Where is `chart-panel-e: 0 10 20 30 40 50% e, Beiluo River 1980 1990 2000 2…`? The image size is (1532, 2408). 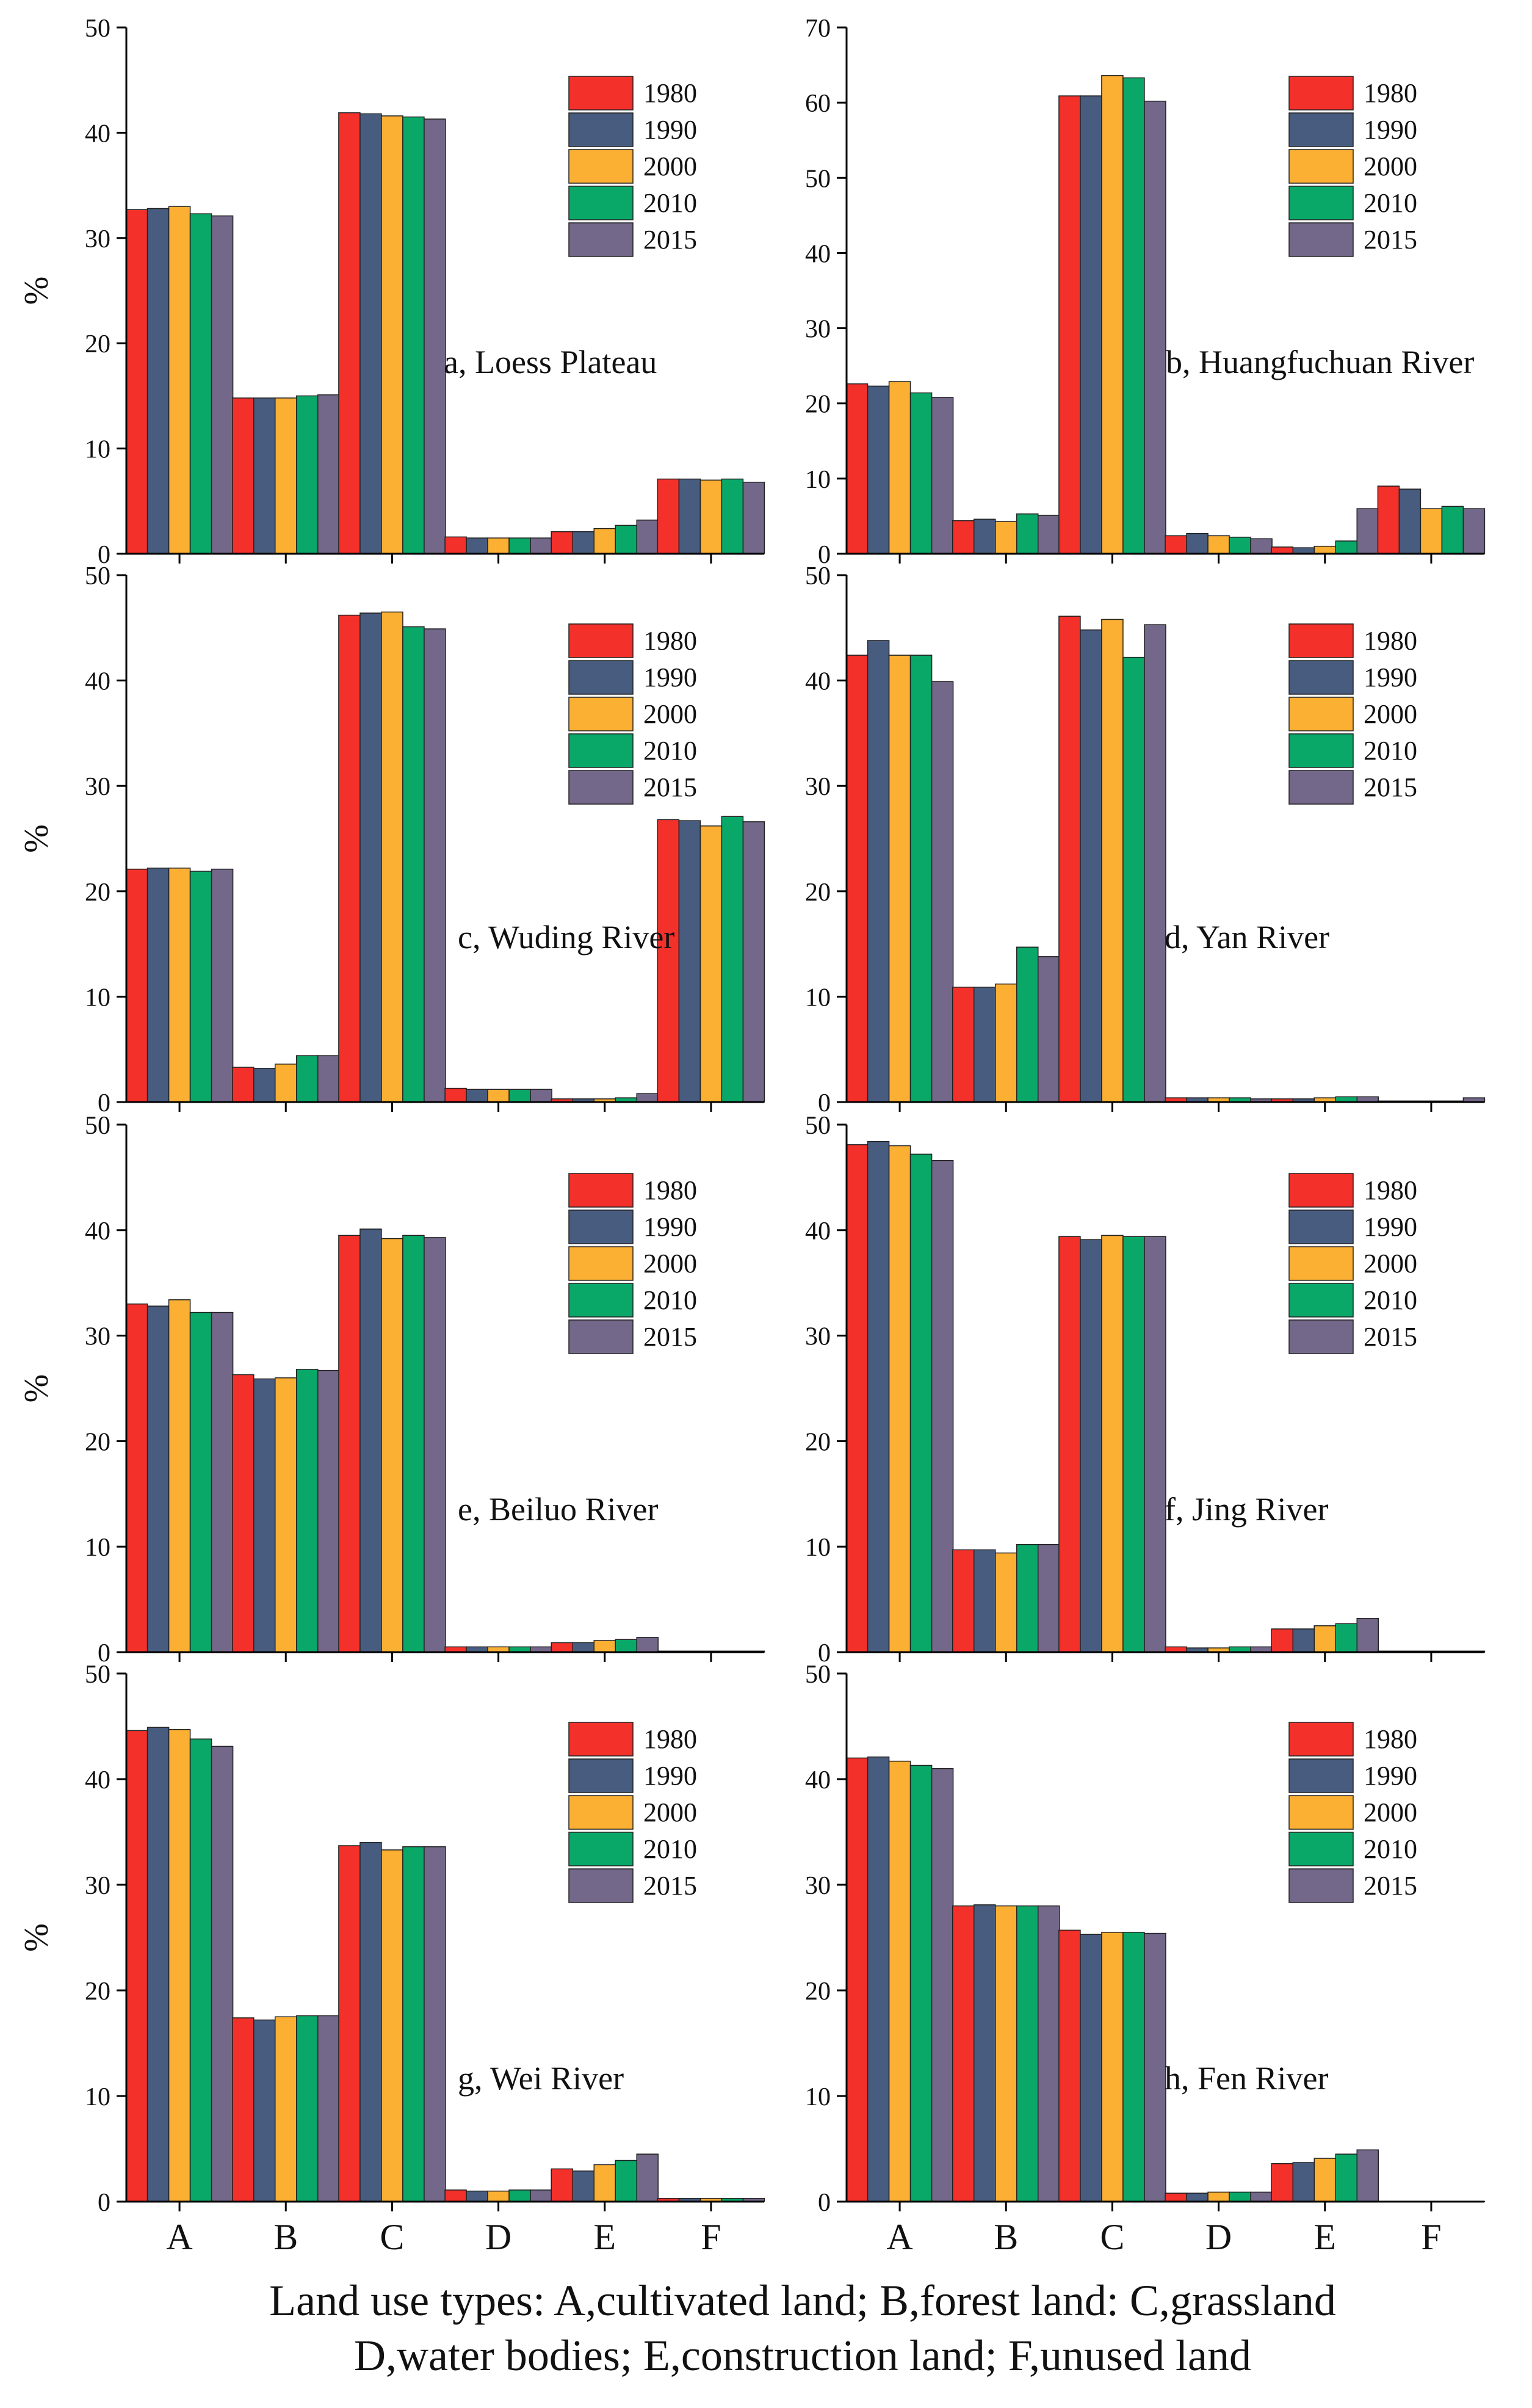 chart-panel-e: 0 10 20 30 40 50% e, Beiluo River 1980 1990 2000 2… is located at coordinates (391, 1389).